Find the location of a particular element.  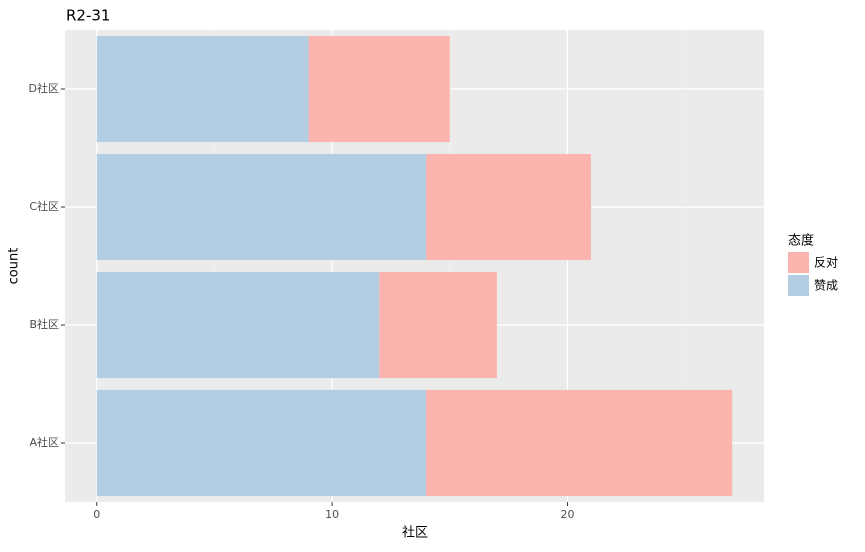

y-axis-label: count is located at coordinates (14, 266).